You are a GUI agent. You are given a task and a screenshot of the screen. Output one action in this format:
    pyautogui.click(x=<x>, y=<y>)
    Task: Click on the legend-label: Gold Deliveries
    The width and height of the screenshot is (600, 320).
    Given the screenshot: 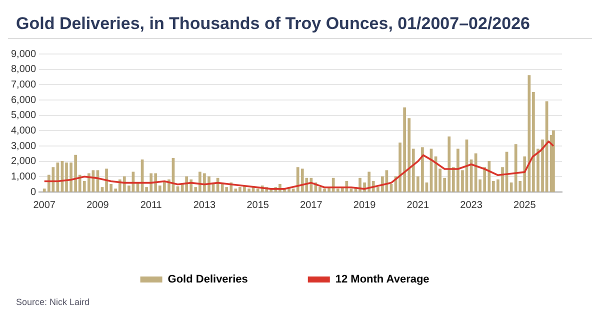 What is the action you would take?
    pyautogui.click(x=208, y=280)
    